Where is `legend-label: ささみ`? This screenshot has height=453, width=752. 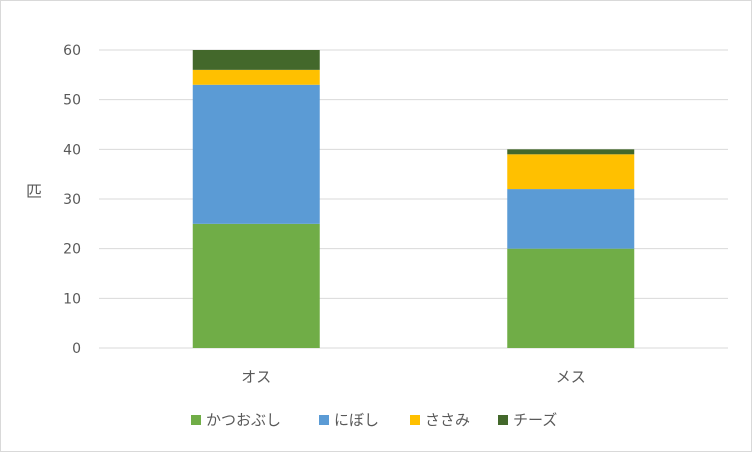 legend-label: ささみ is located at coordinates (447, 420).